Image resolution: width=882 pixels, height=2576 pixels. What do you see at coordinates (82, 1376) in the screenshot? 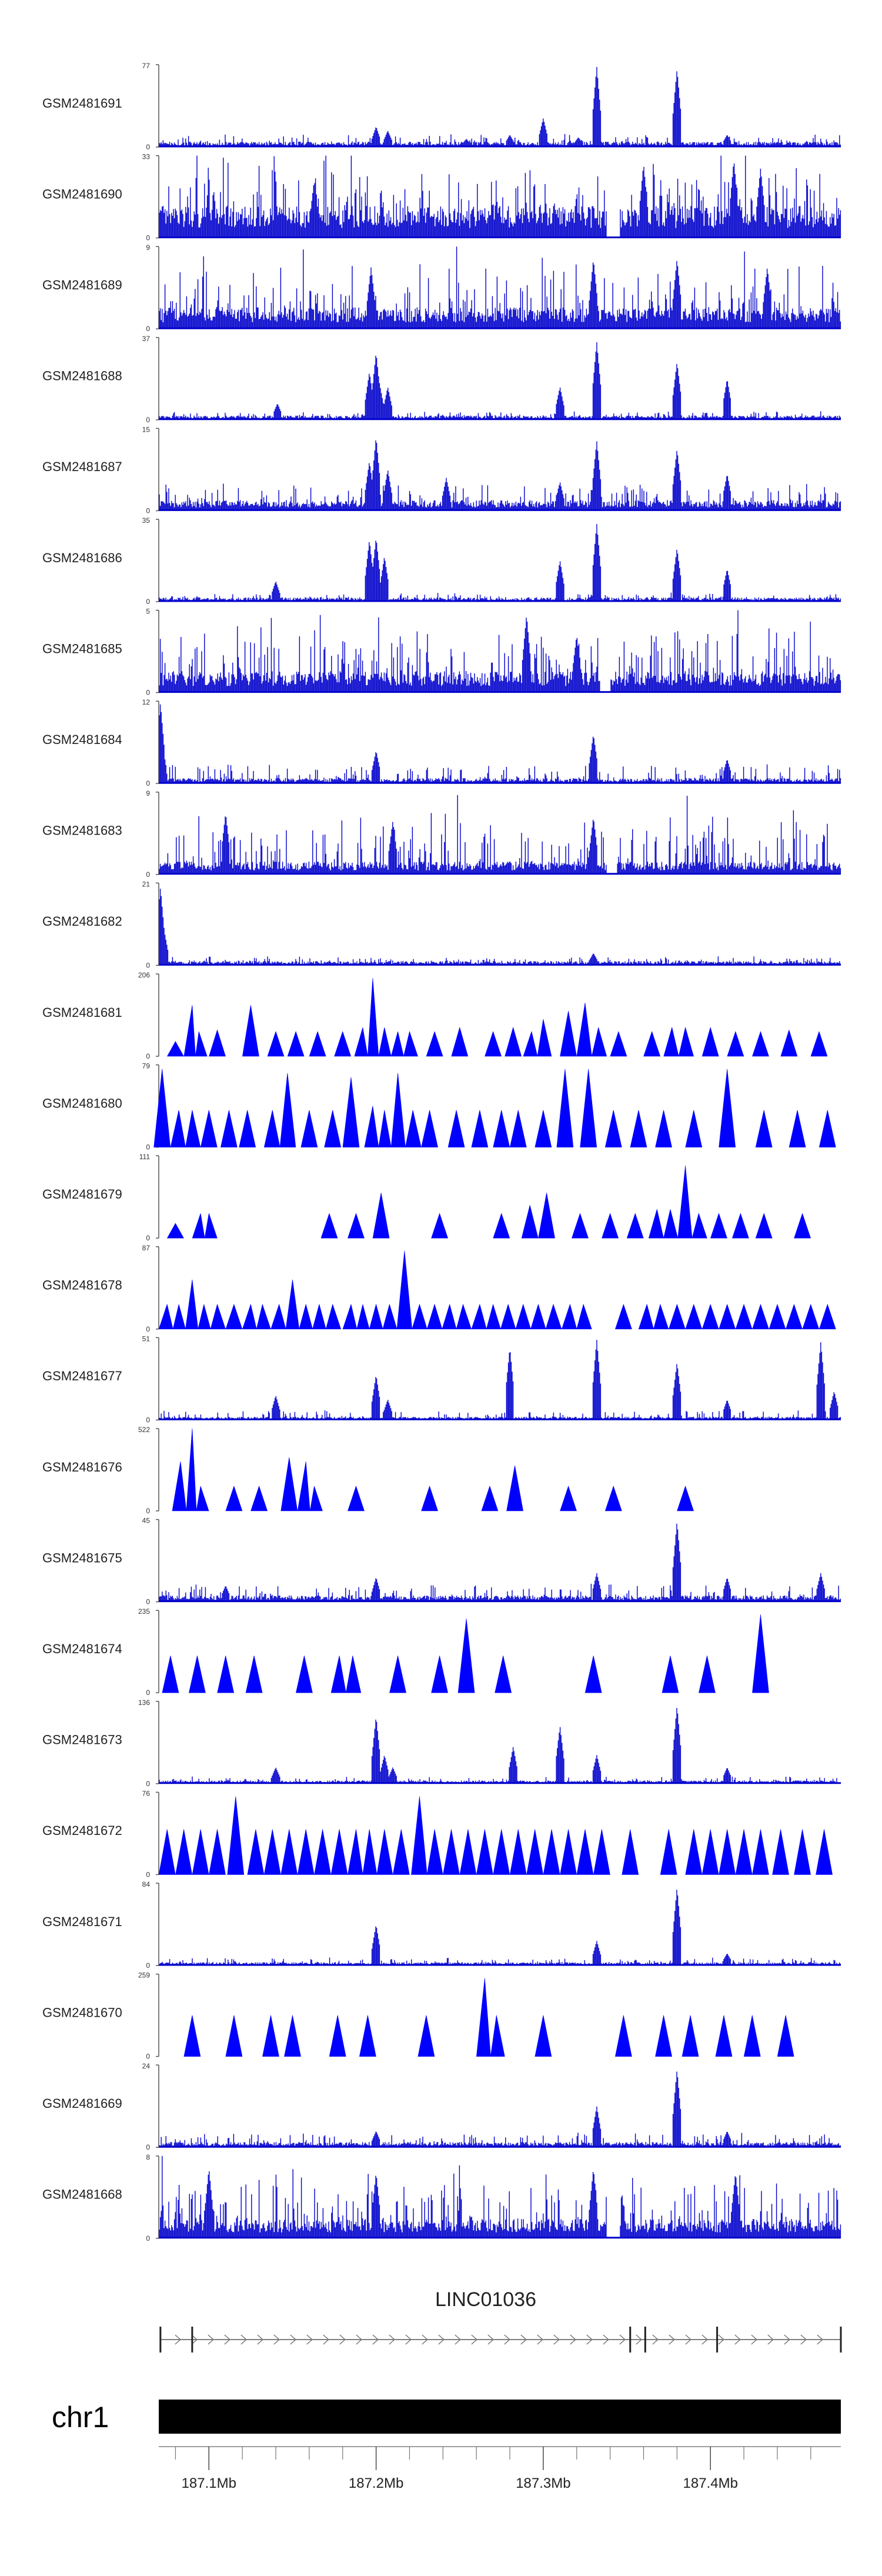
I see `track-name-label: GSM2481677` at bounding box center [82, 1376].